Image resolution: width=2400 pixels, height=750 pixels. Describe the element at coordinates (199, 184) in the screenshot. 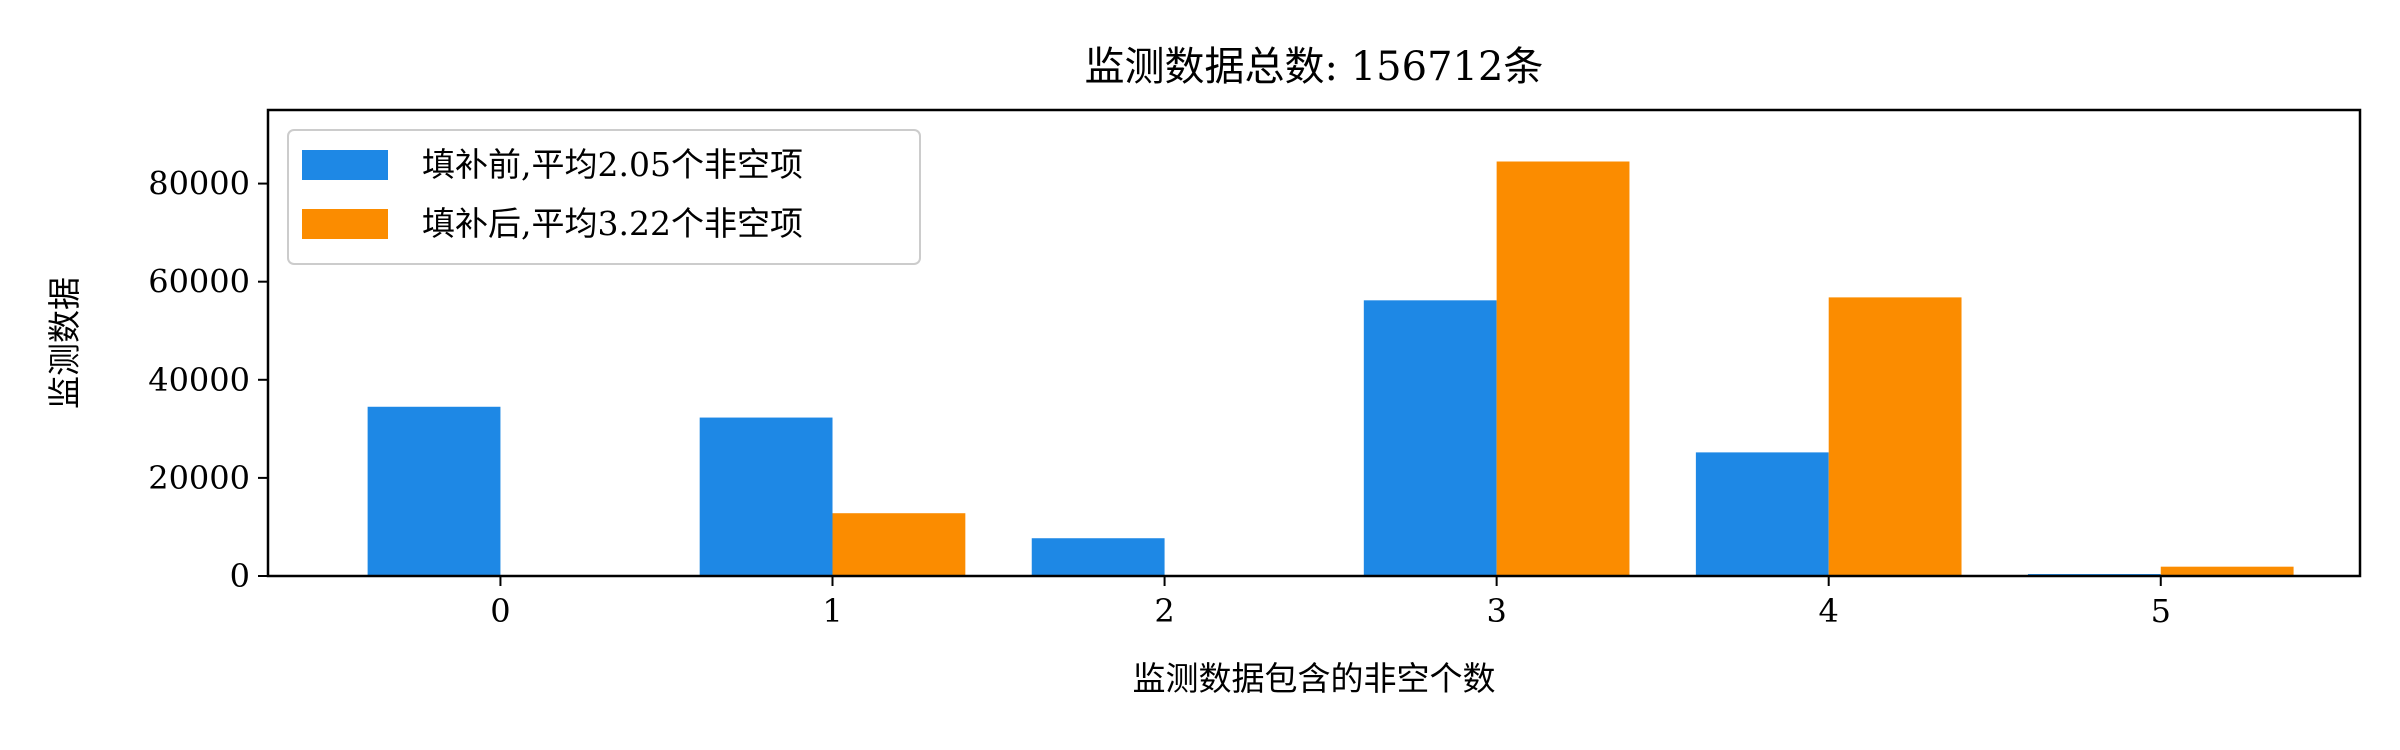

I see `y-tick-label: 80000` at that location.